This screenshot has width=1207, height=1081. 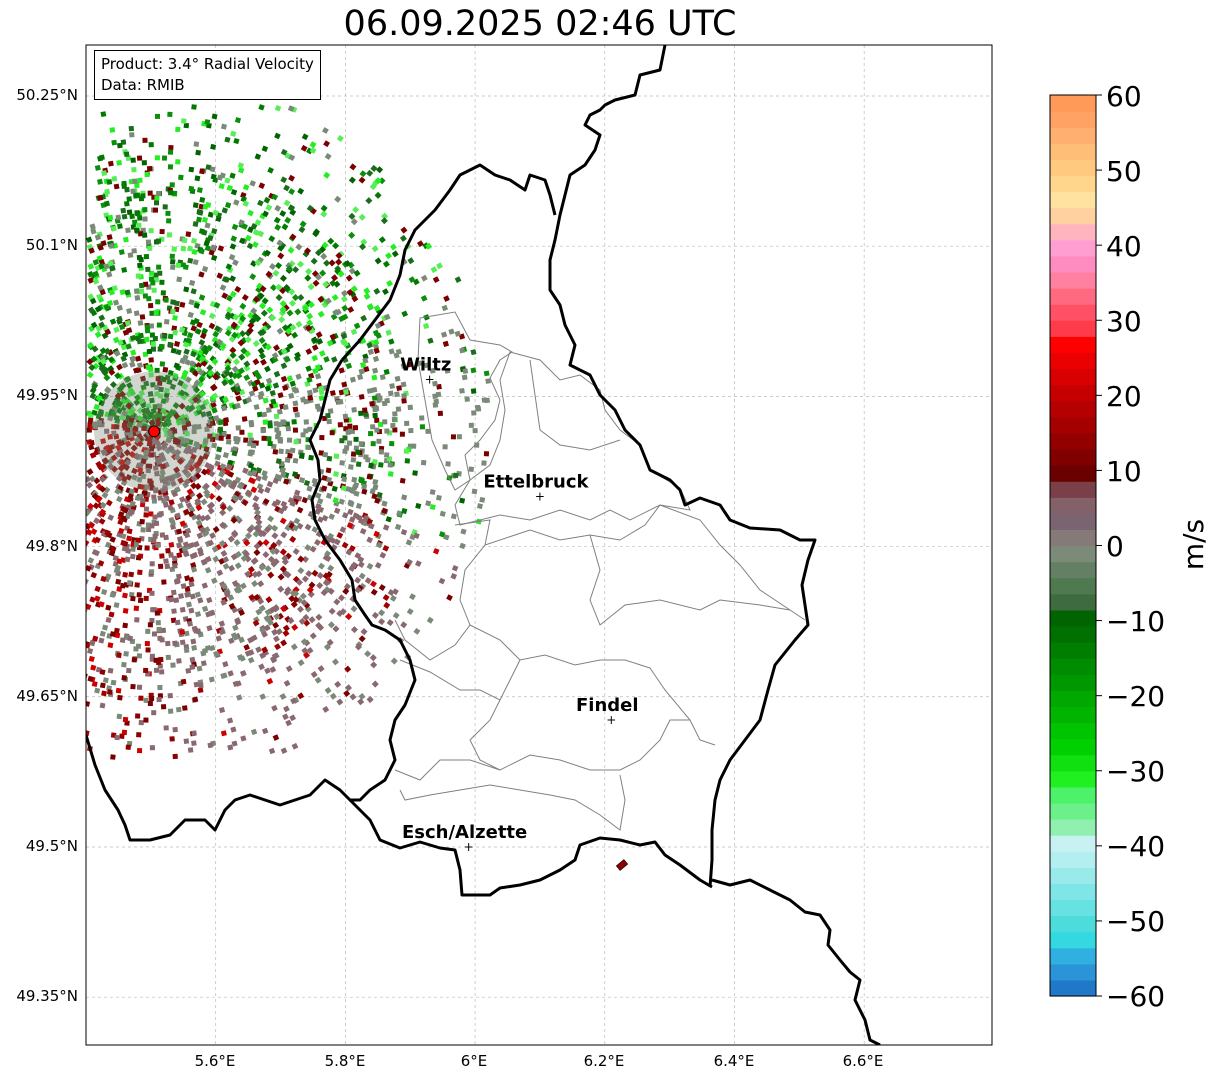 What do you see at coordinates (1136, 846) in the screenshot?
I see `colorbar-tick-label: −40` at bounding box center [1136, 846].